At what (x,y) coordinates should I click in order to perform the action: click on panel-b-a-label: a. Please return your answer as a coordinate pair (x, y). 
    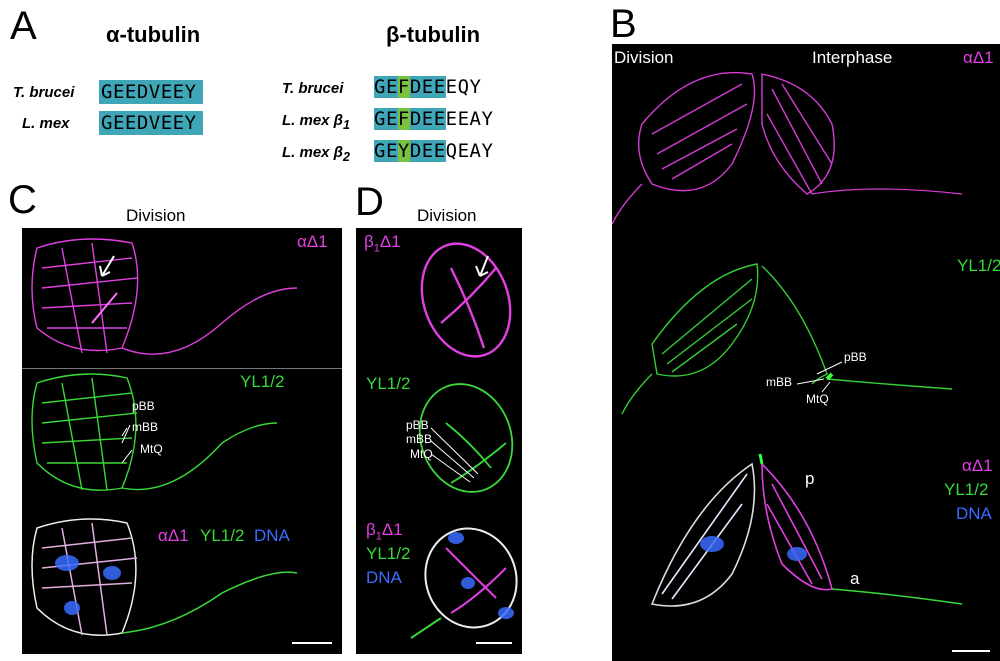
    Looking at the image, I should click on (855, 578).